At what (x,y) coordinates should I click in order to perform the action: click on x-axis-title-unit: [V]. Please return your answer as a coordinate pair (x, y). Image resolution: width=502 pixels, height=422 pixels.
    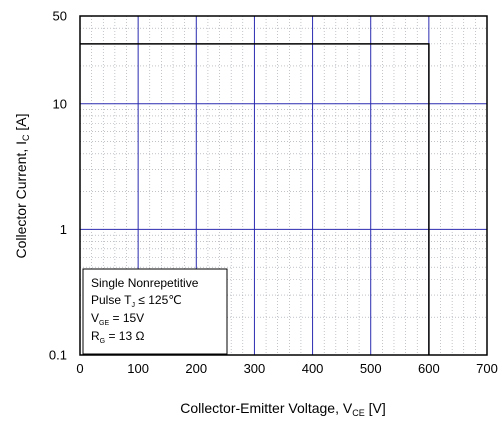
    Looking at the image, I should click on (375, 408).